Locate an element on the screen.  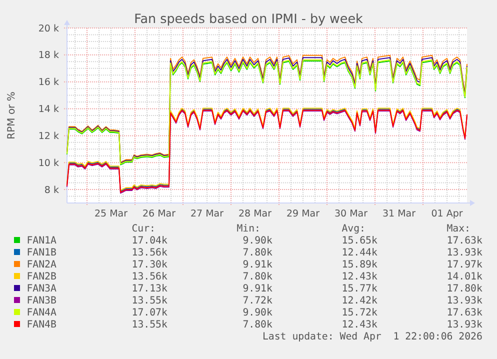
x-tick-label: 01 Apr is located at coordinates (447, 214).